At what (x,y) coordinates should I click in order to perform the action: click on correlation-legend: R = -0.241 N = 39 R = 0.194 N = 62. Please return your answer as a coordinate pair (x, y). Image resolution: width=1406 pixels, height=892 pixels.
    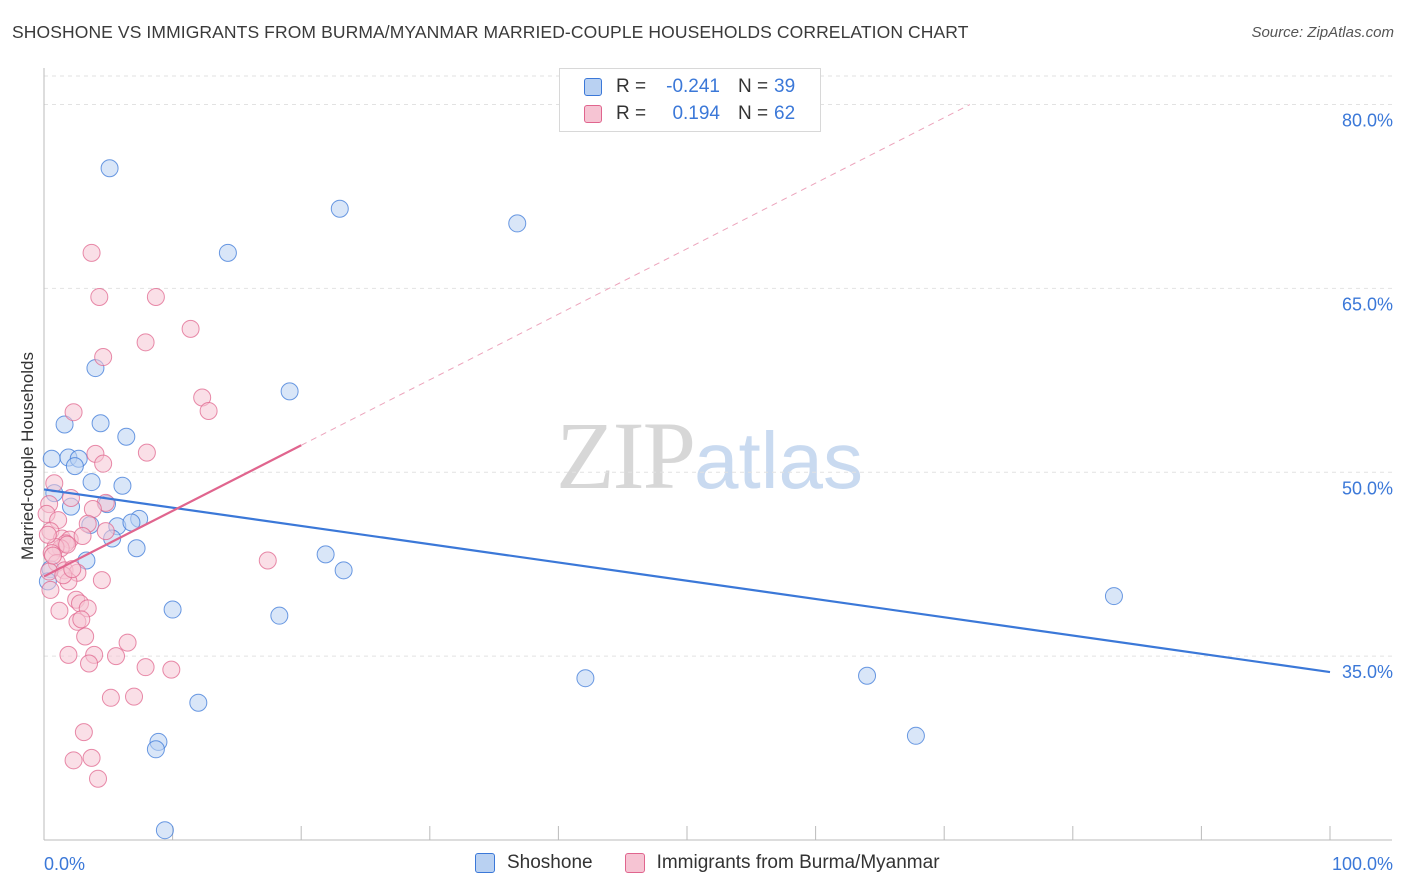
    Looking at the image, I should click on (690, 100).